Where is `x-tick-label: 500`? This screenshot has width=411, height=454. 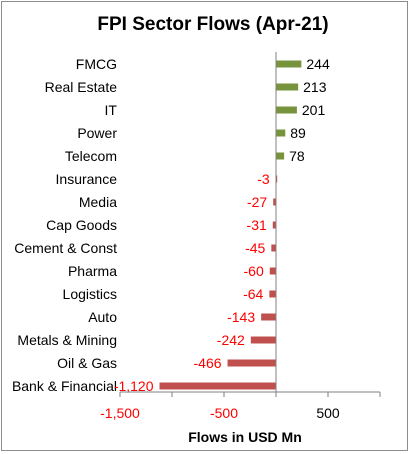 x-tick-label: 500 is located at coordinates (328, 413).